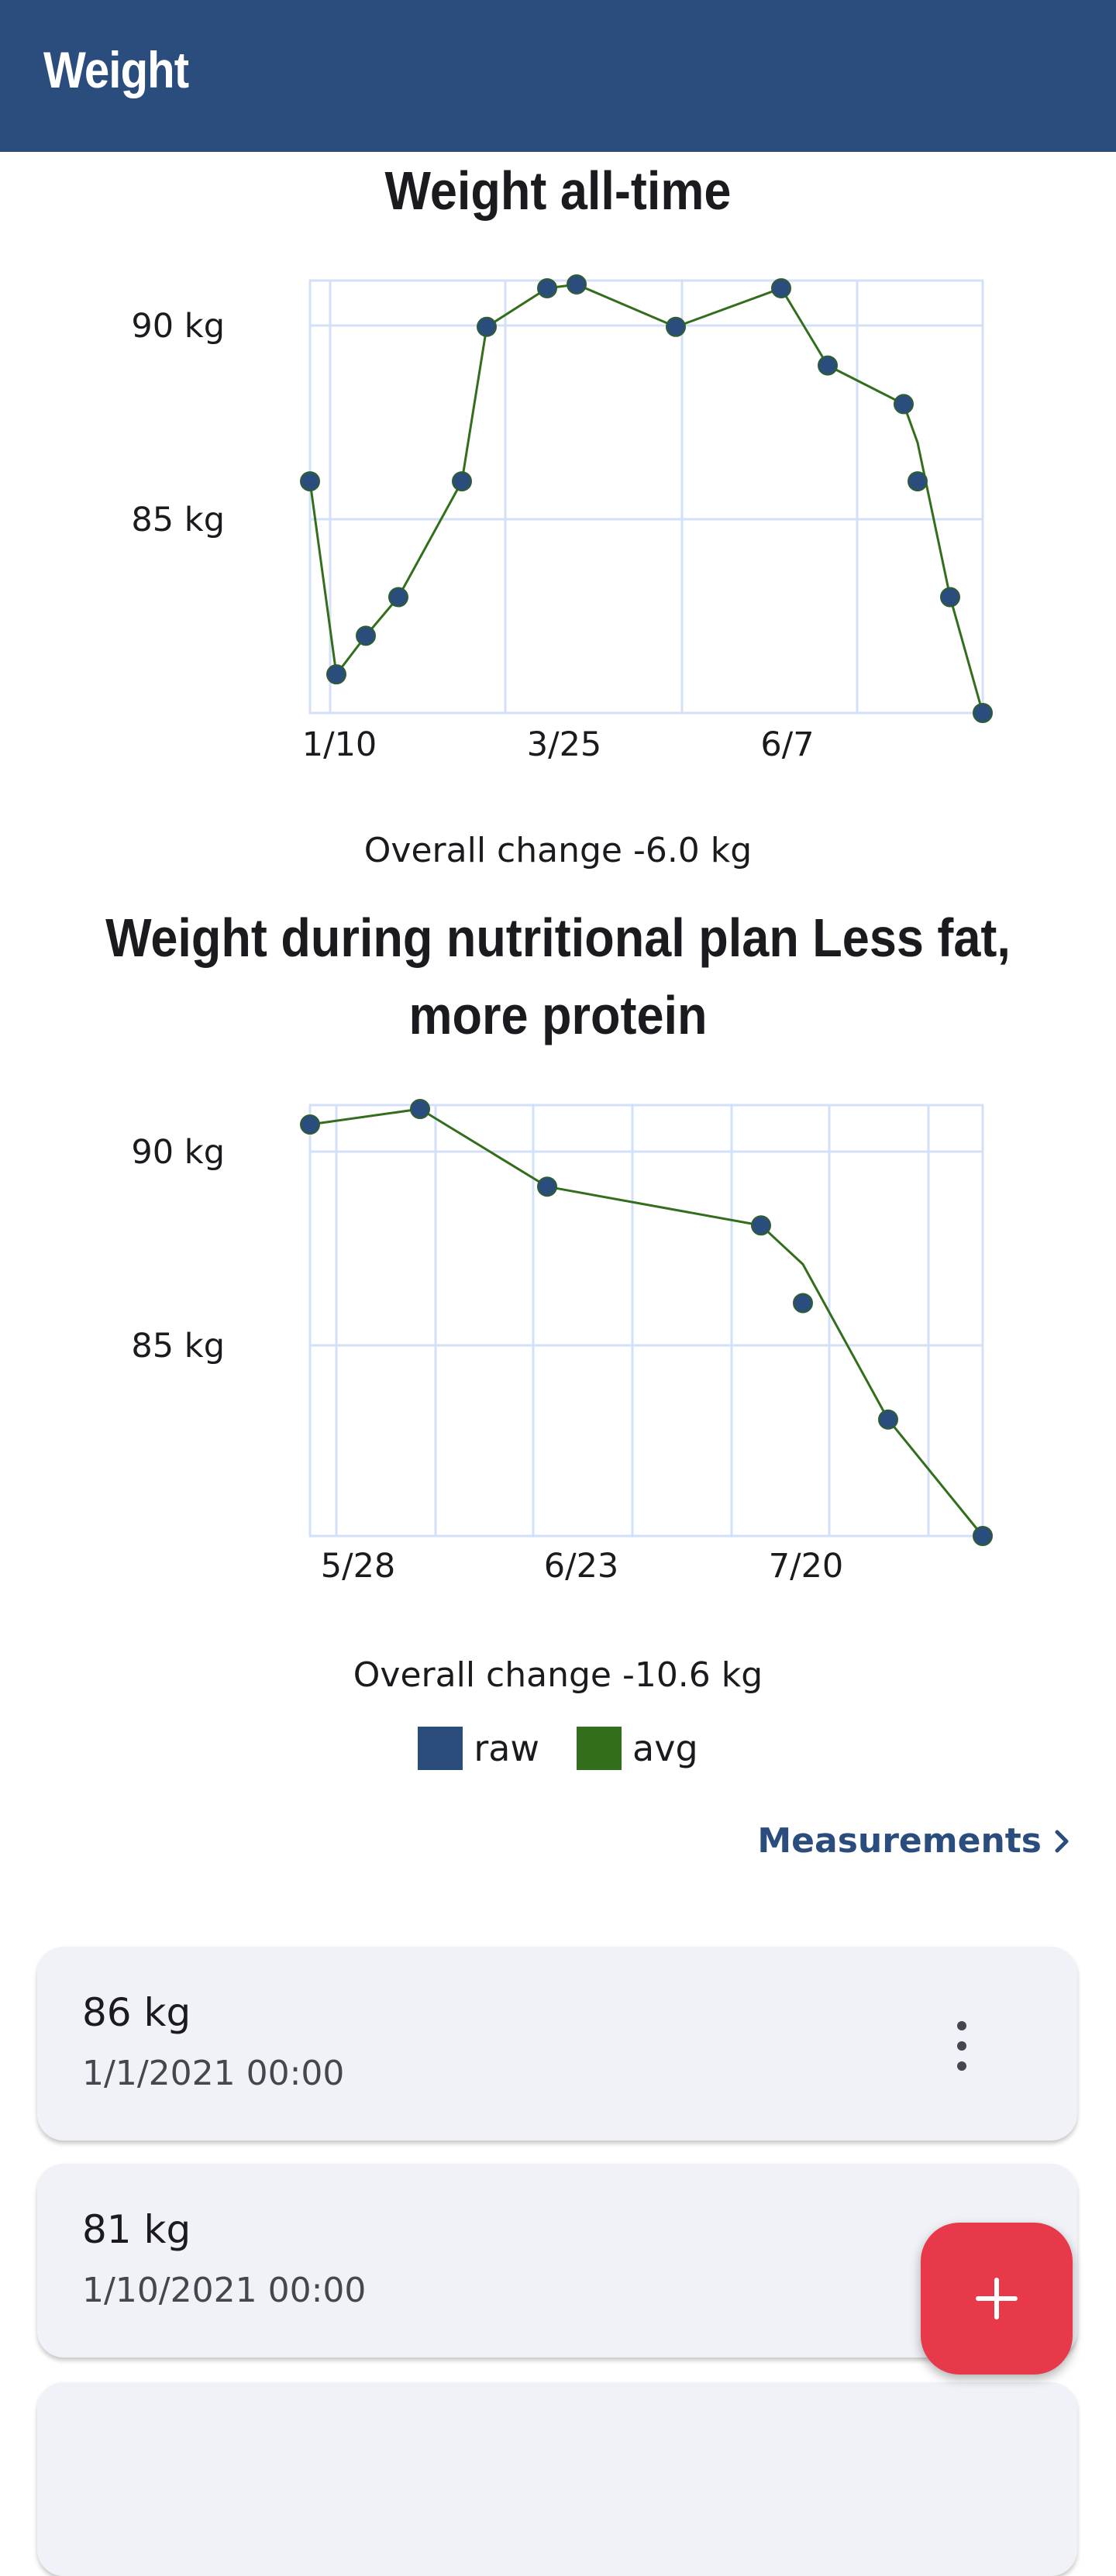  I want to click on series-line-avg, so click(646, 1322).